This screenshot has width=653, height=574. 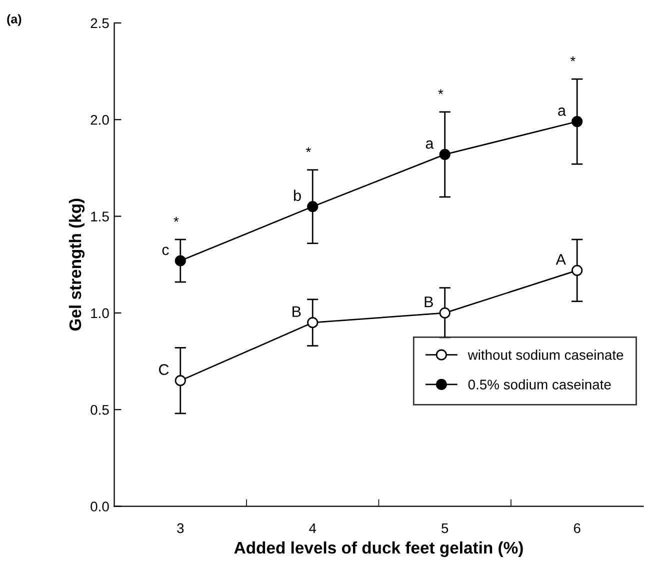 What do you see at coordinates (99, 409) in the screenshot?
I see `y-tick-label: 0.5` at bounding box center [99, 409].